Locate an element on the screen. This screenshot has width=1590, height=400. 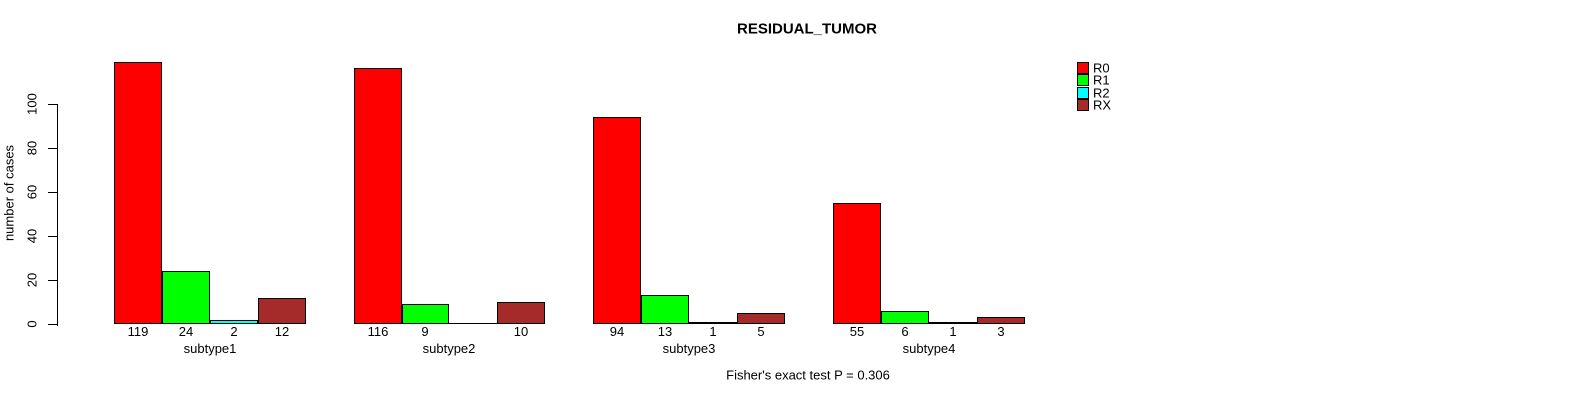
bar-value-label: 24 is located at coordinates (186, 331).